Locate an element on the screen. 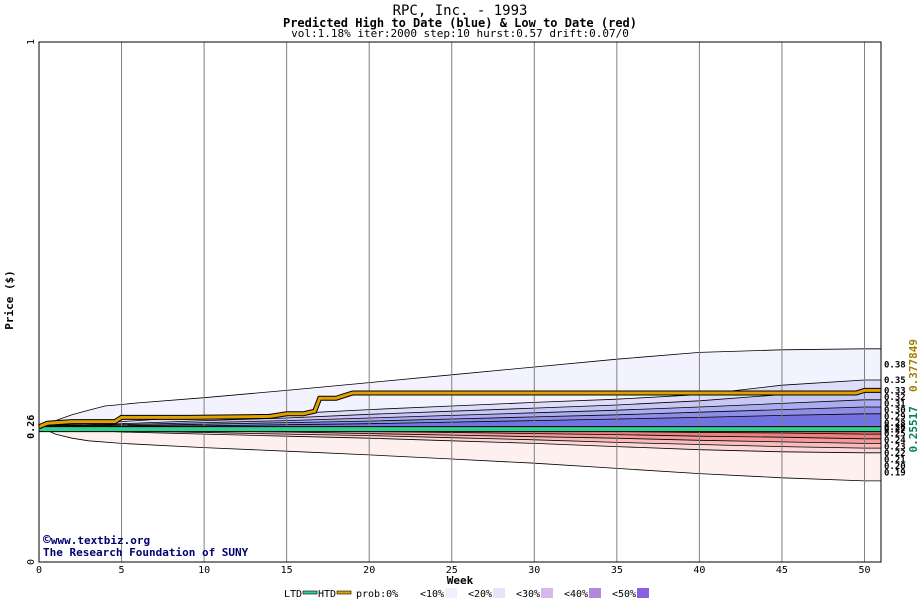 Image resolution: width=920 pixels, height=600 pixels. ltd-edge-label-0: 0.26 is located at coordinates (895, 428).